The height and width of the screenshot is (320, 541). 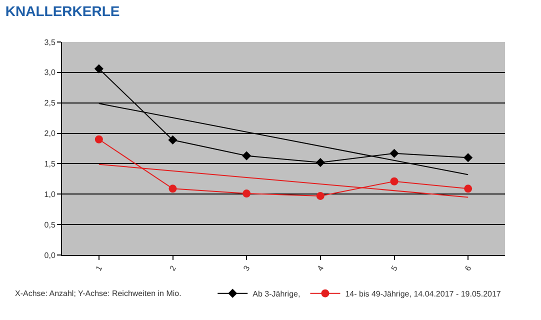 What do you see at coordinates (423, 293) in the screenshot?
I see `legend-label: 14- bis 49-Jährige, 14.04.2017 - 19.05.2017` at bounding box center [423, 293].